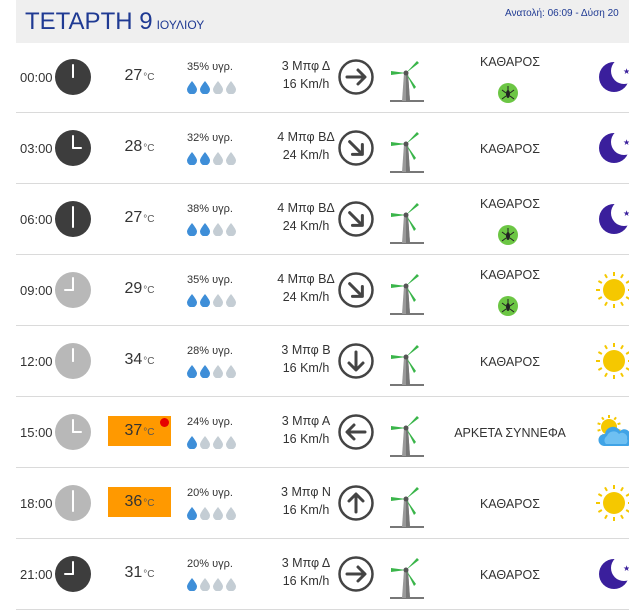 This screenshot has width=629, height=610. I want to click on time-label: 06:00, so click(36, 219).